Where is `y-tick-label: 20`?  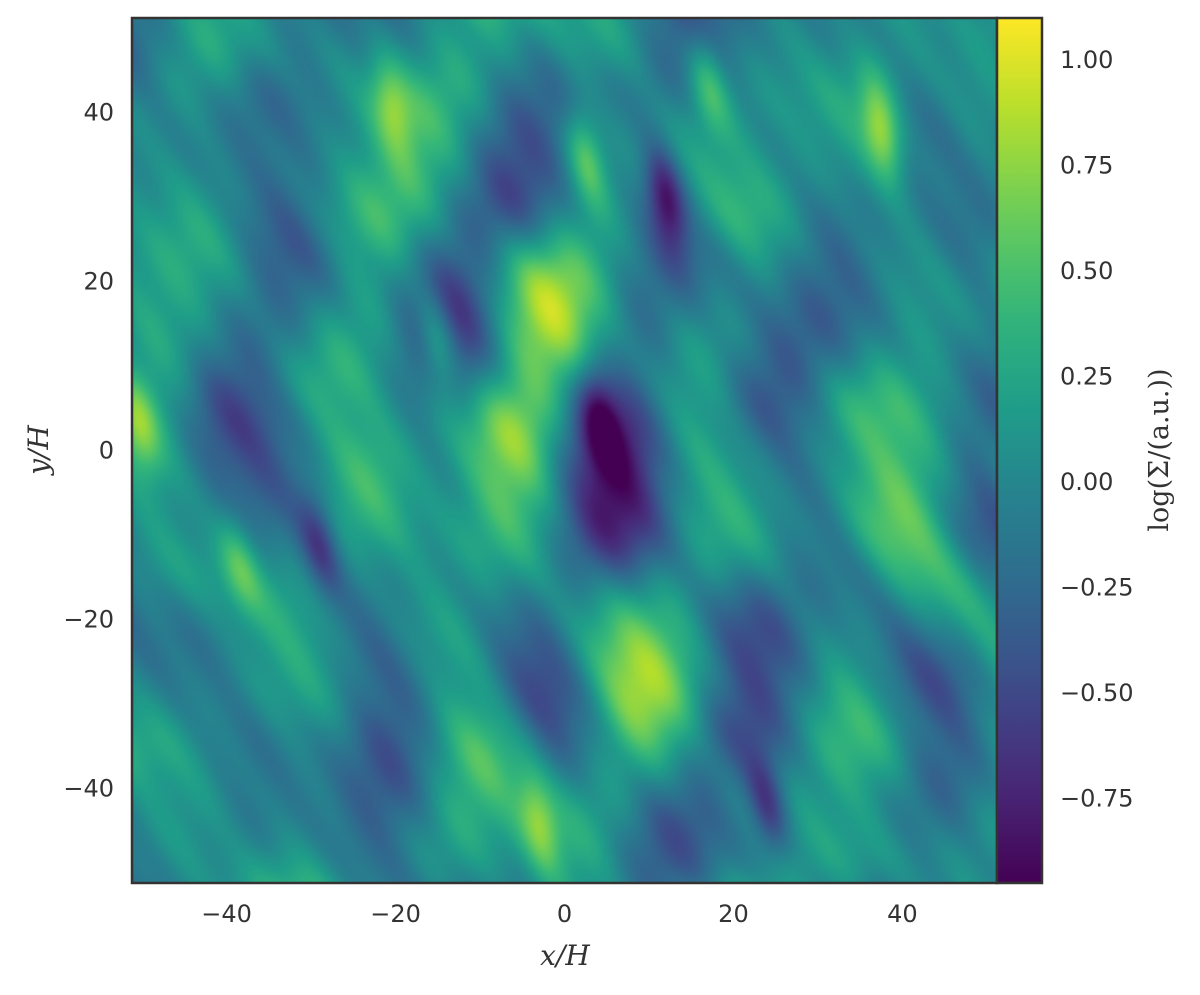
y-tick-label: 20 is located at coordinates (98, 282).